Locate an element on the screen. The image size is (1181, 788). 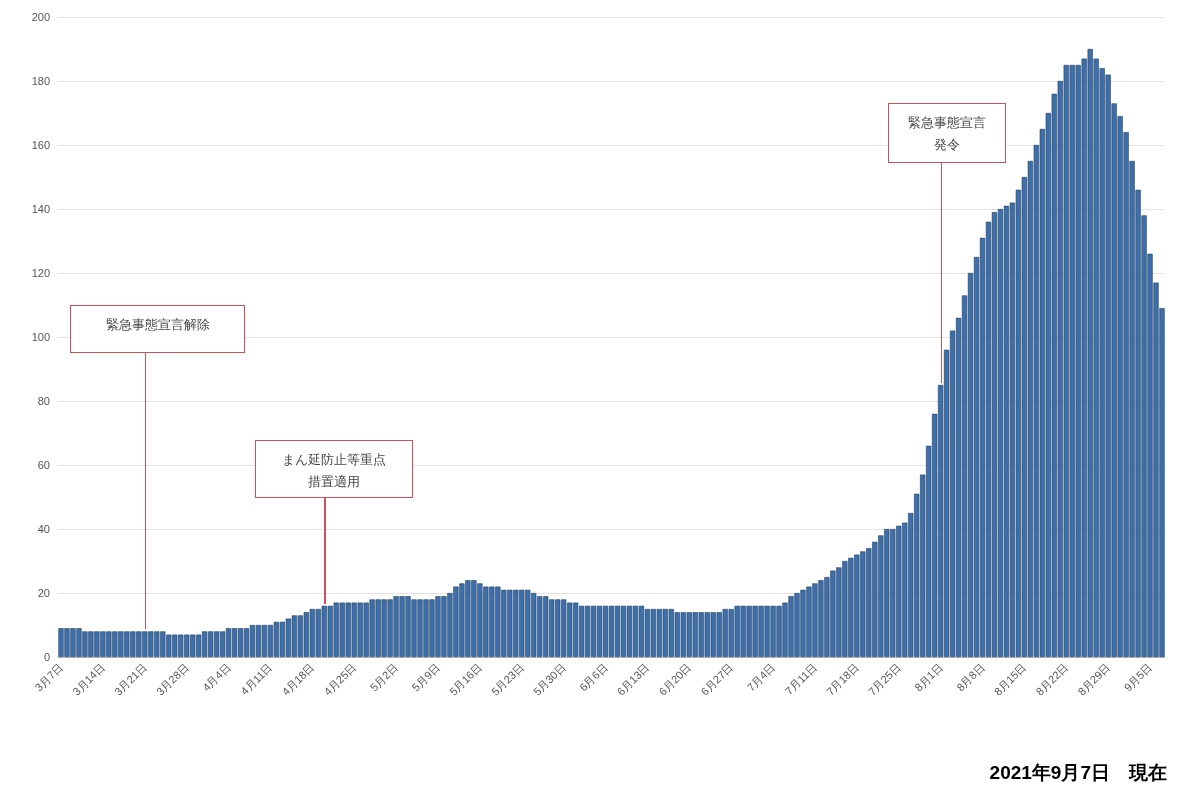
x-tick-label: 4月18日 is located at coordinates (298, 679).